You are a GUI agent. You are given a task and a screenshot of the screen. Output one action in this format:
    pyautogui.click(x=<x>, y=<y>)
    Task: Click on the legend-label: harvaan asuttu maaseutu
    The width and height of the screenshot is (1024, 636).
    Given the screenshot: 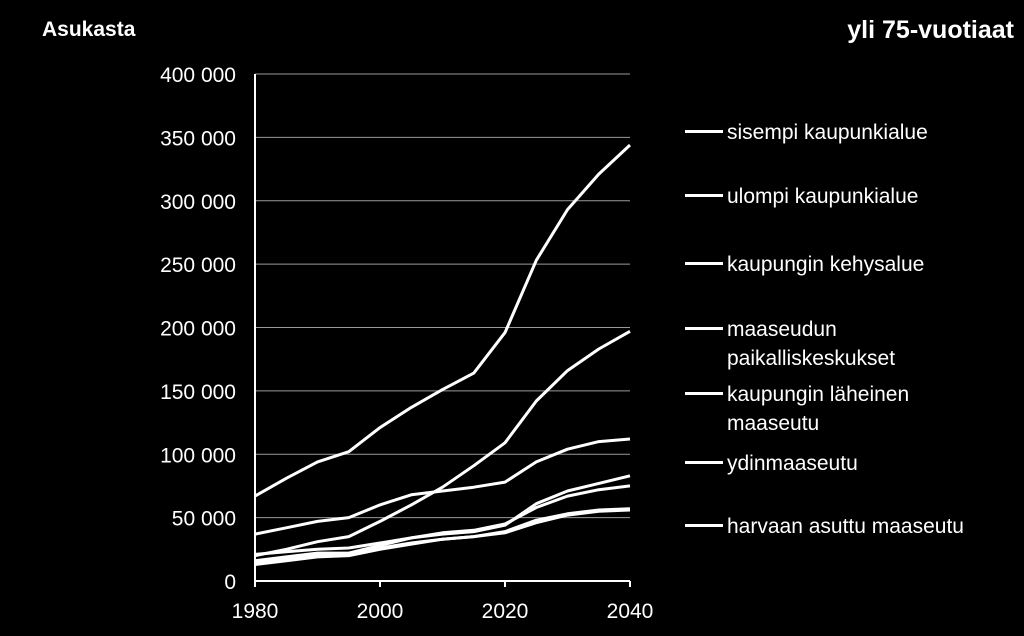 What is the action you would take?
    pyautogui.click(x=845, y=526)
    